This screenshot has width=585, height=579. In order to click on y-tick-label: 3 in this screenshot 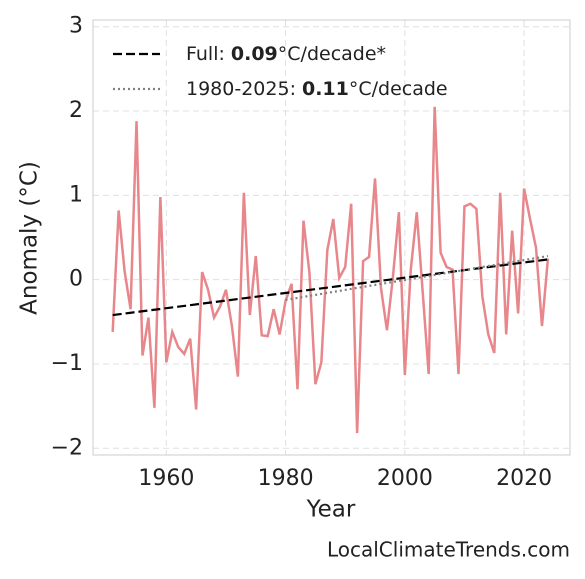, I will do `click(76, 26)`.